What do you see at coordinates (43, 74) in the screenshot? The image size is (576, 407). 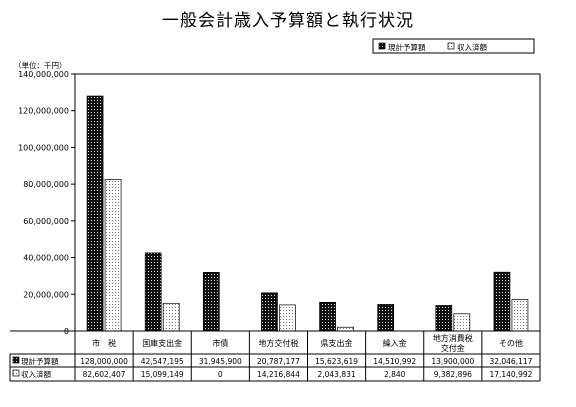 I see `y-tick-label: 140,000,000` at bounding box center [43, 74].